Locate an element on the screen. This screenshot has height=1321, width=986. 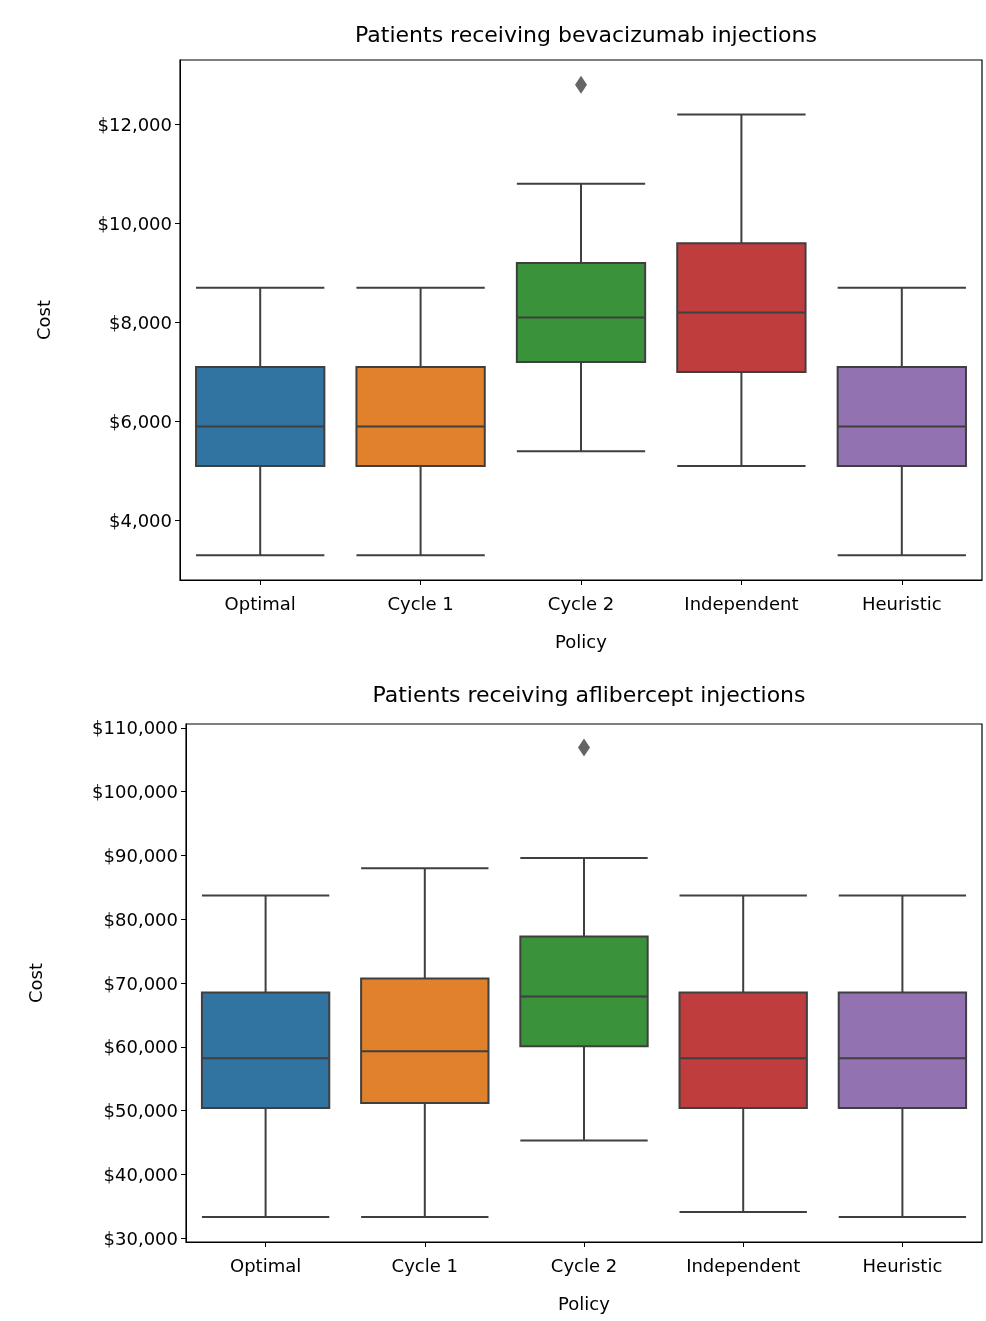
y-tick-label: $10,000 is located at coordinates (134, 223).